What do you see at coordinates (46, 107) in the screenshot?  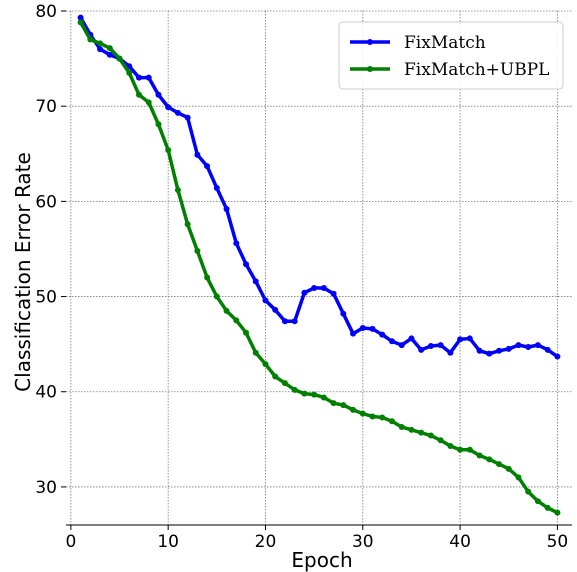 I see `y-tick-label: 70` at bounding box center [46, 107].